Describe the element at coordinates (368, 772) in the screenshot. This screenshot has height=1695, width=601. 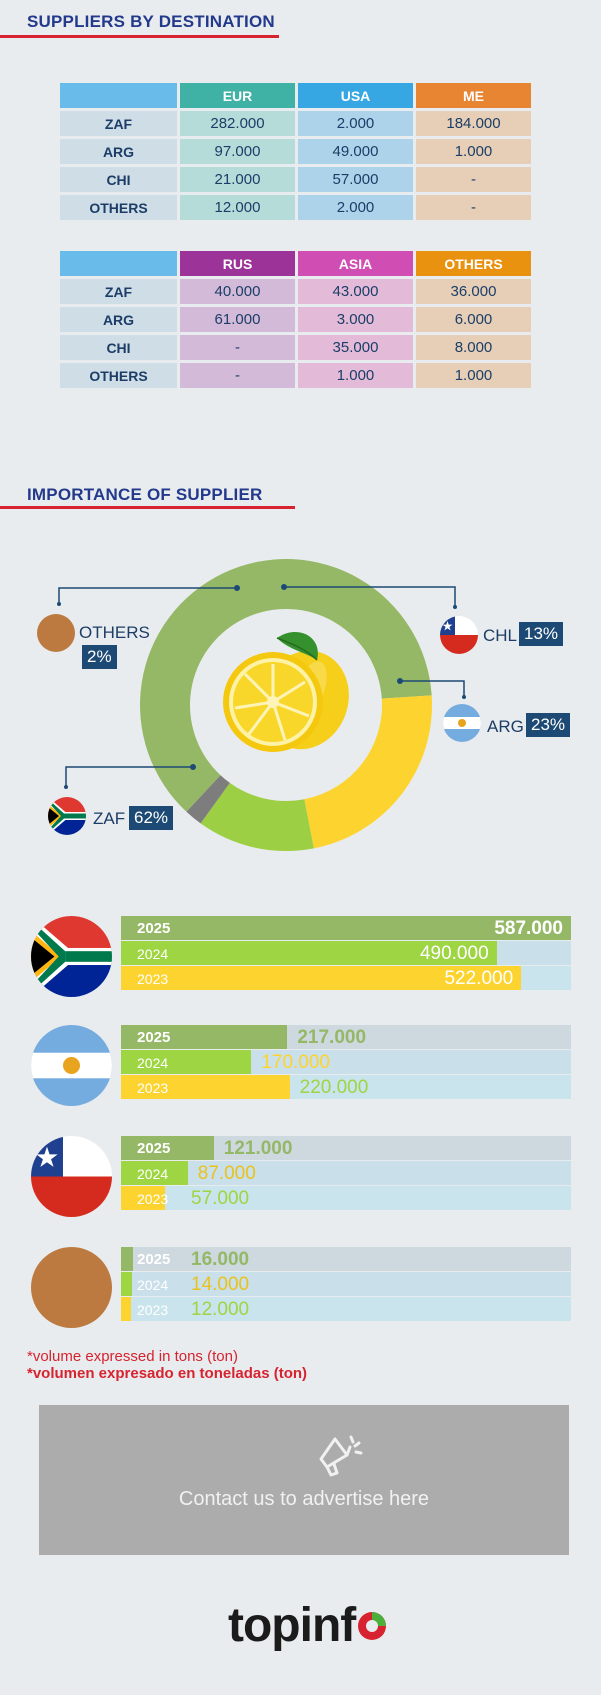
I see `donut-slice-arg` at that location.